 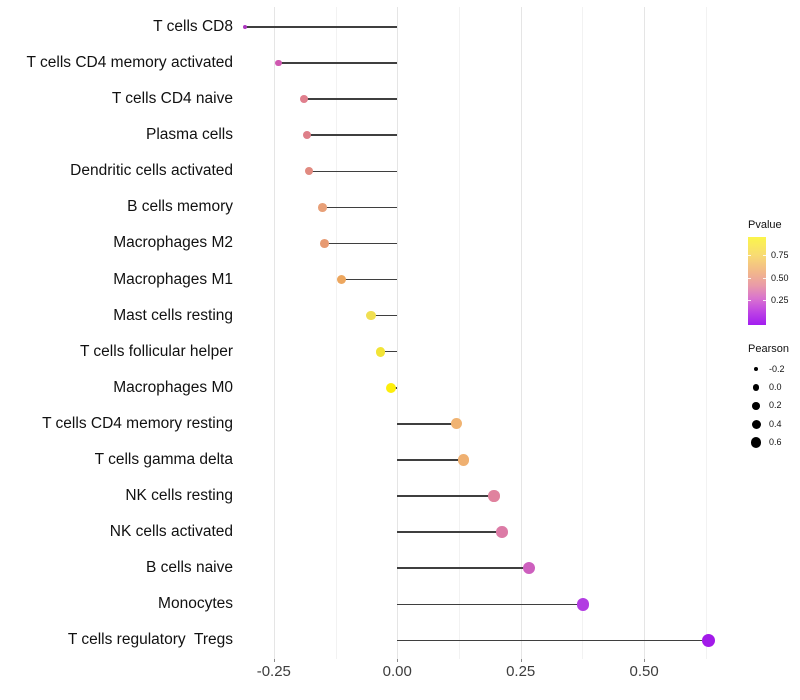 What do you see at coordinates (189, 135) in the screenshot?
I see `y-axis-label: Plasma cells` at bounding box center [189, 135].